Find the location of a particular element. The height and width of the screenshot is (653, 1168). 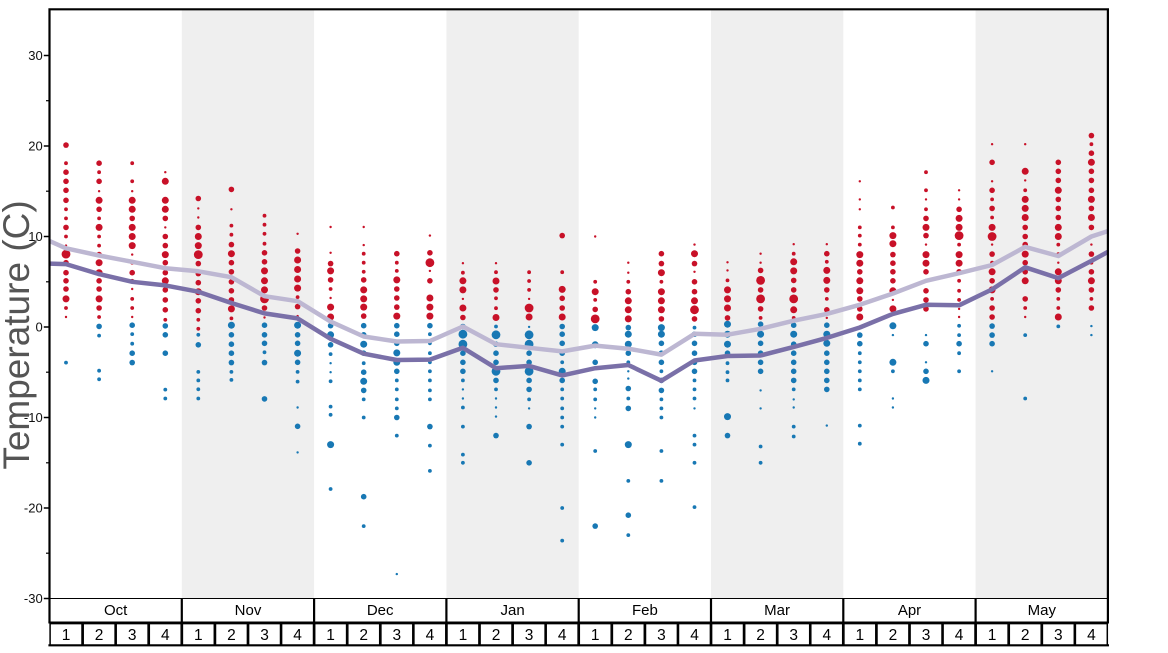

svg-text: Apr is located at coordinates (909, 610).